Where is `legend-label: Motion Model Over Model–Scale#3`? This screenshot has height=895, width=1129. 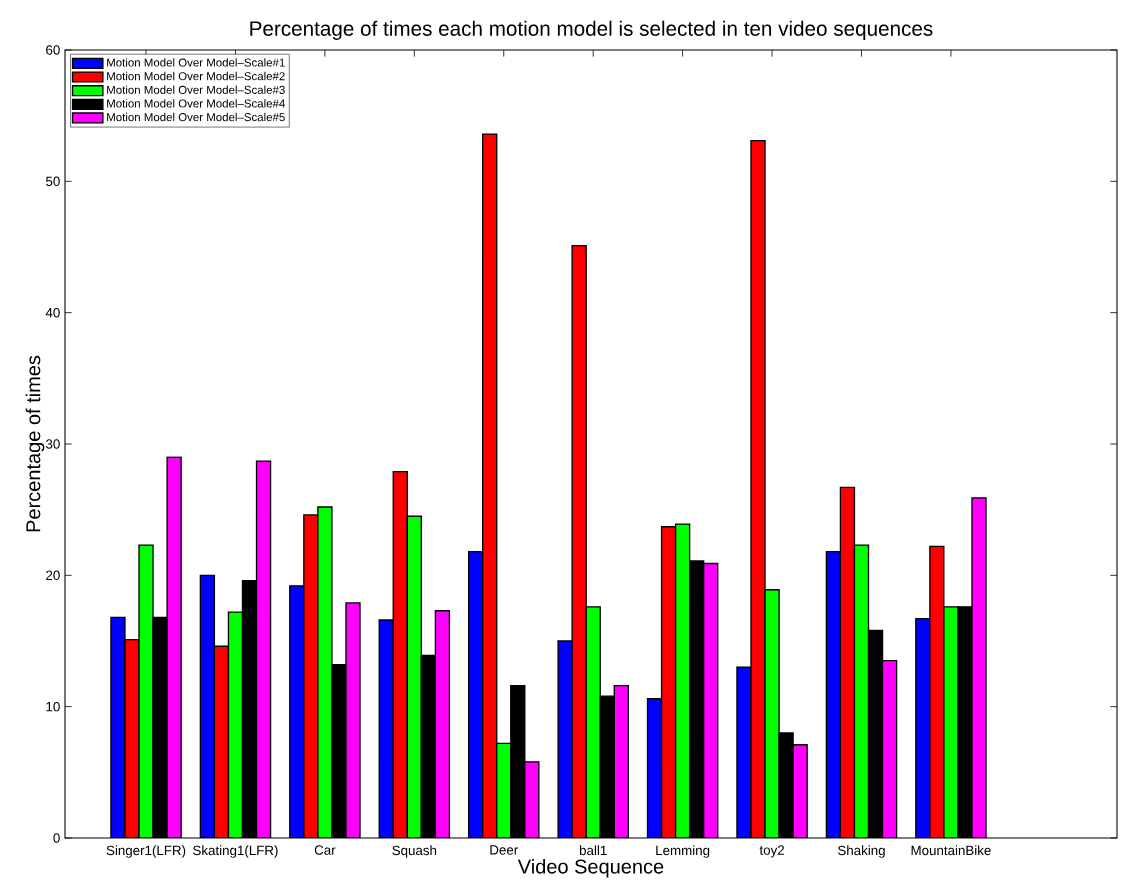 legend-label: Motion Model Over Model–Scale#3 is located at coordinates (196, 89).